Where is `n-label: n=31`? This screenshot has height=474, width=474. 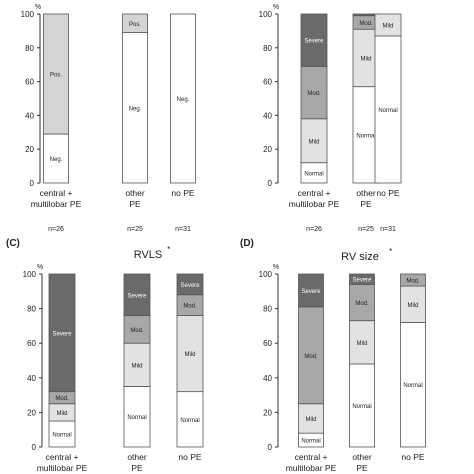 n-label: n=31 is located at coordinates (388, 229).